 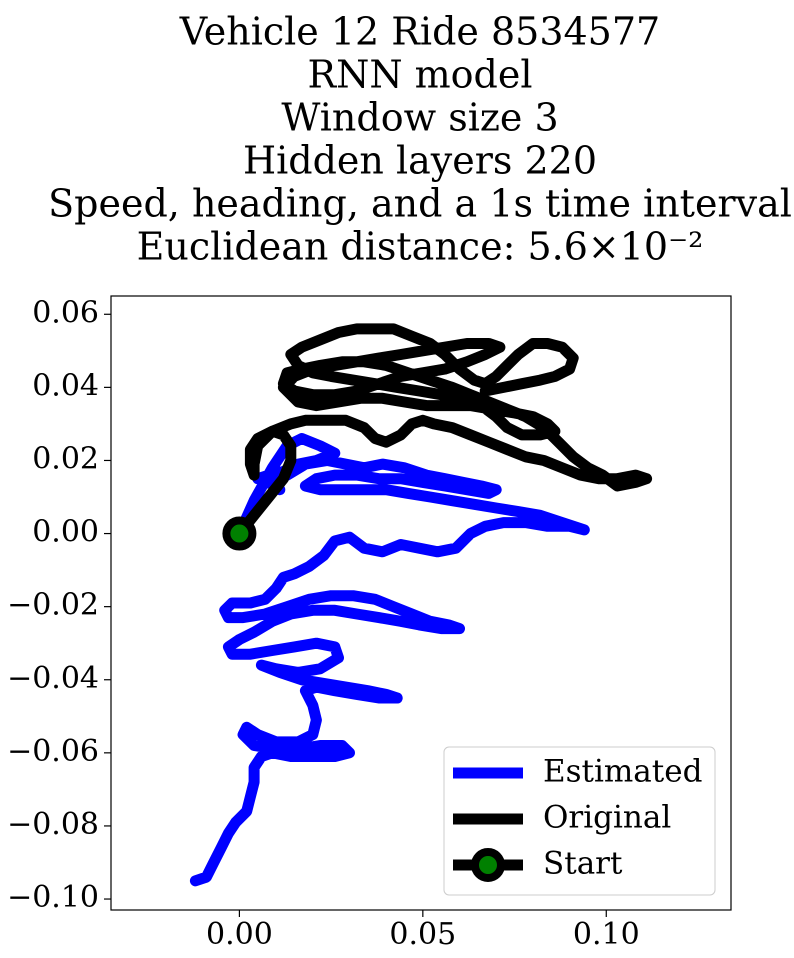 I want to click on title-line: RNN model, so click(x=419, y=75).